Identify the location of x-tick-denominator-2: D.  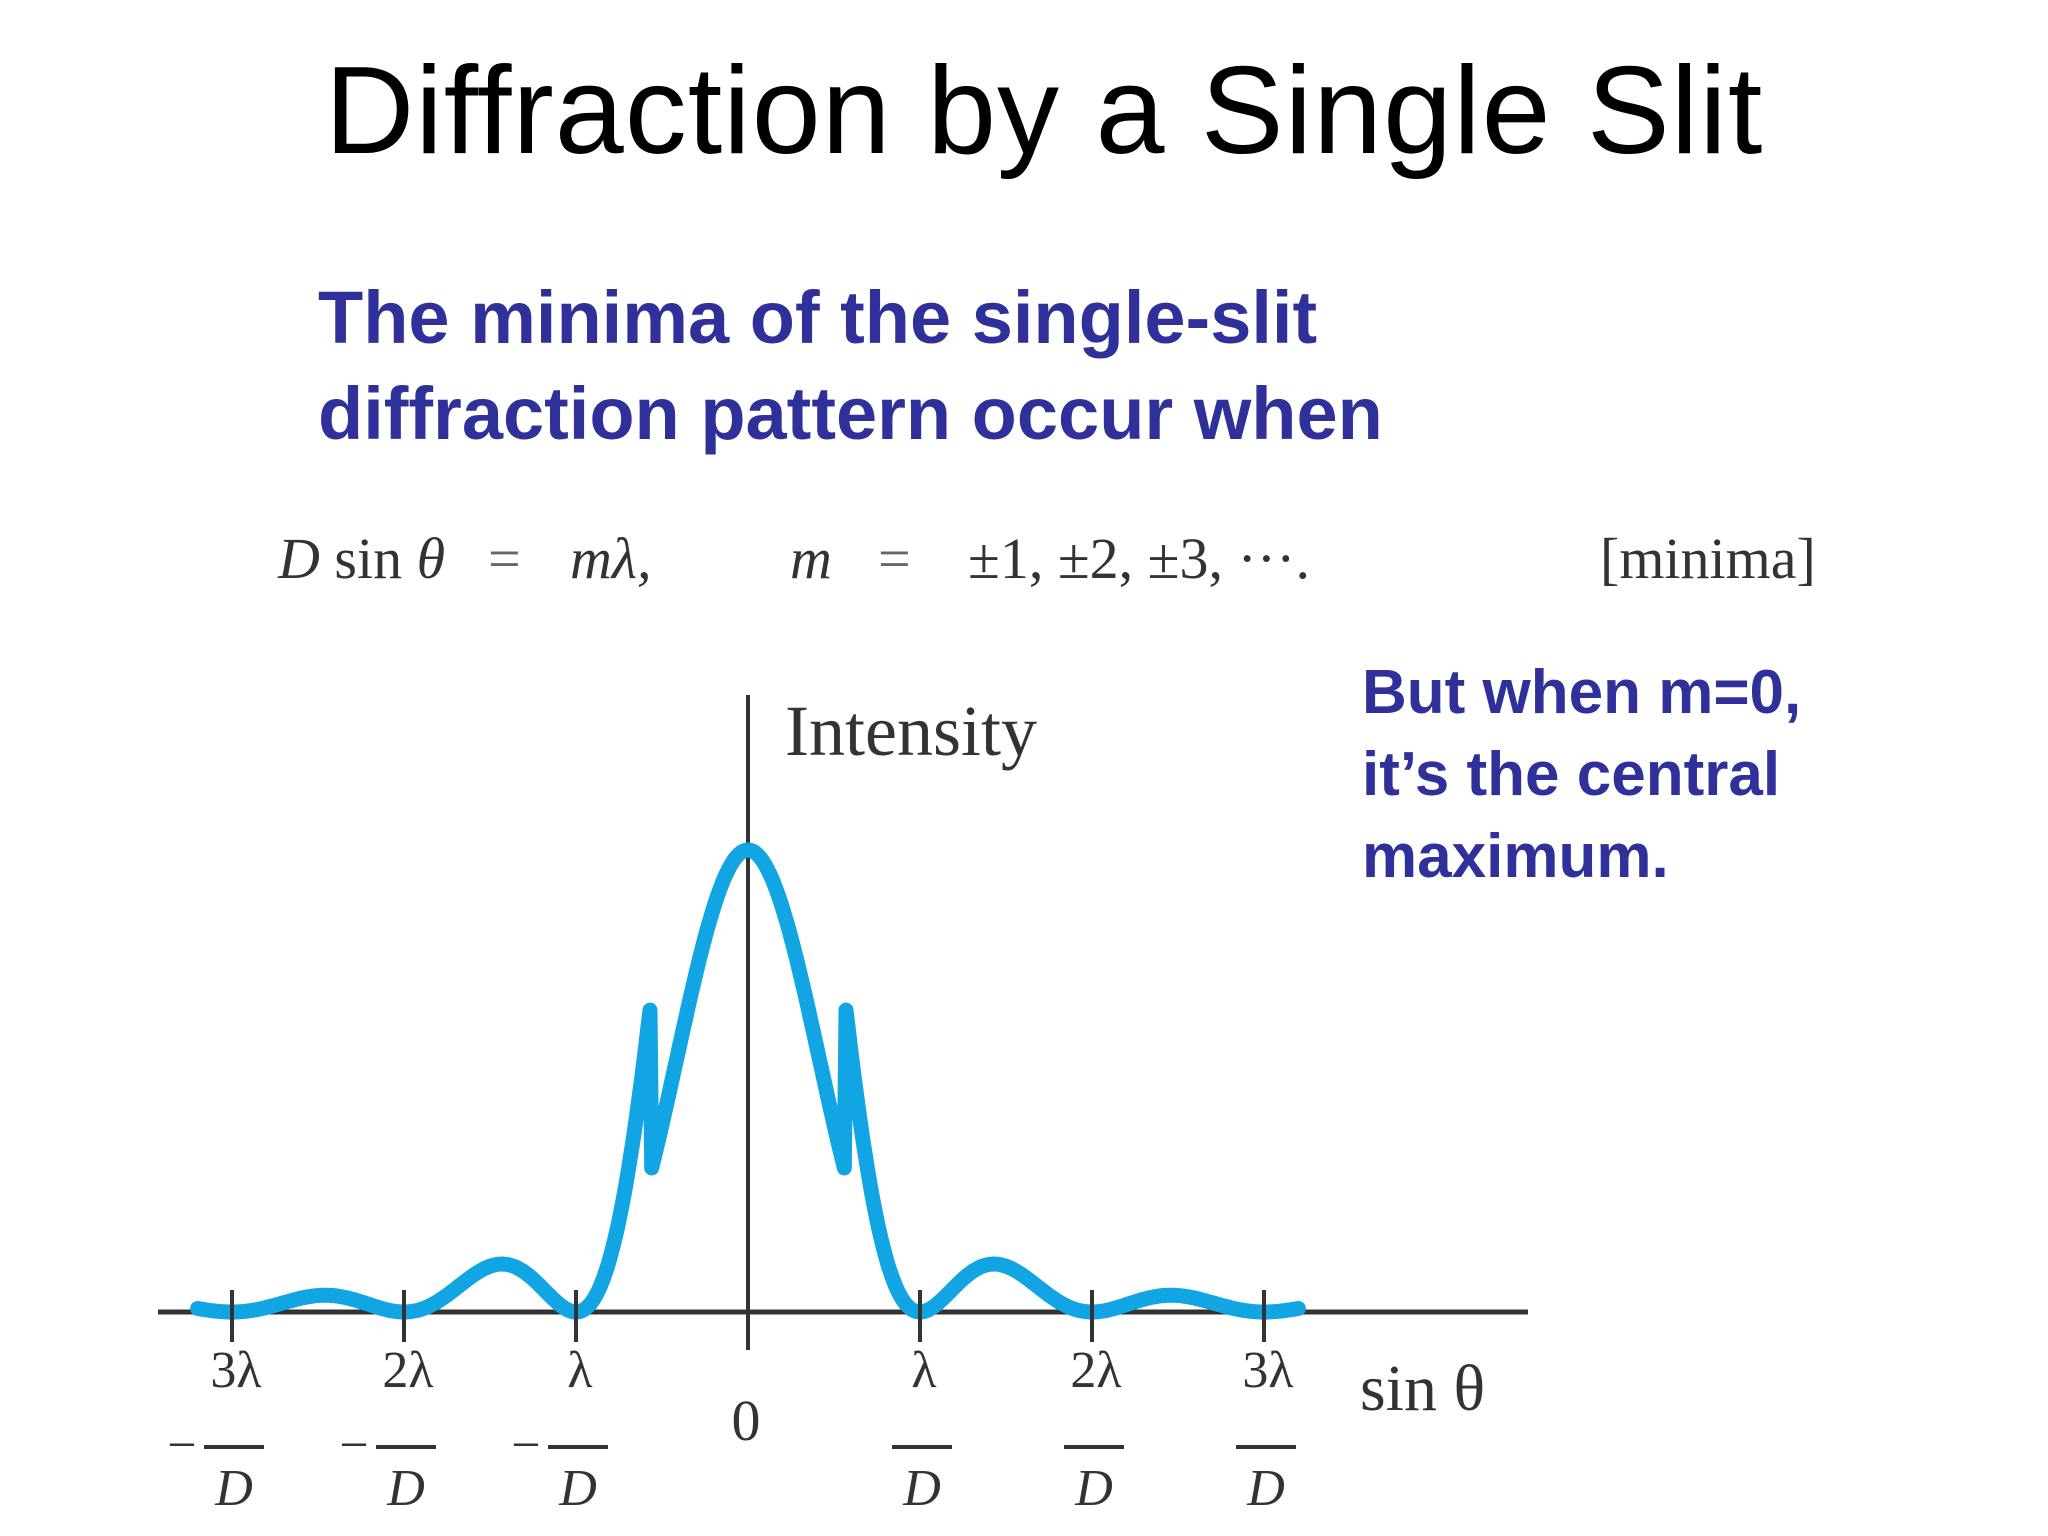
(577, 1488).